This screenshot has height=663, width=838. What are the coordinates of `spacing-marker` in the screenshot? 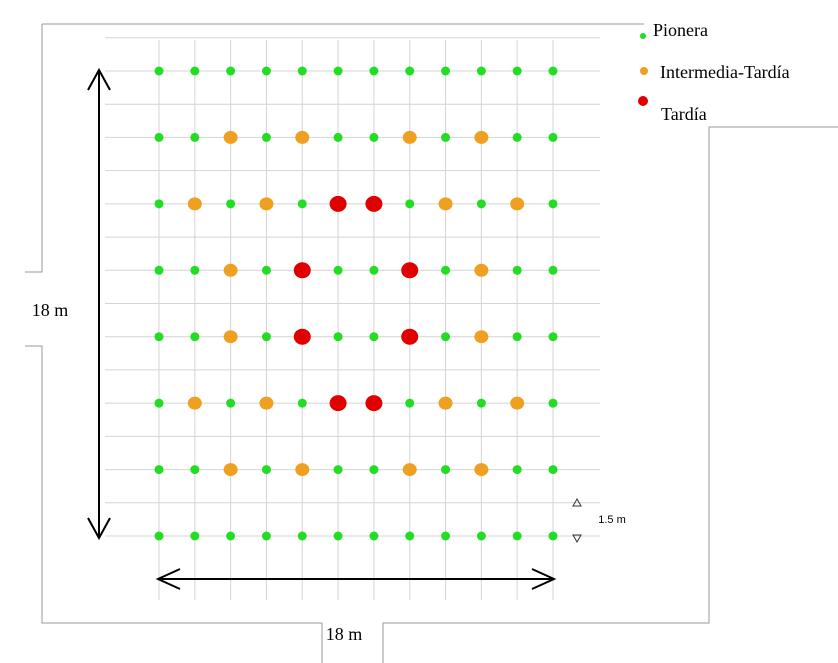 It's located at (577, 520).